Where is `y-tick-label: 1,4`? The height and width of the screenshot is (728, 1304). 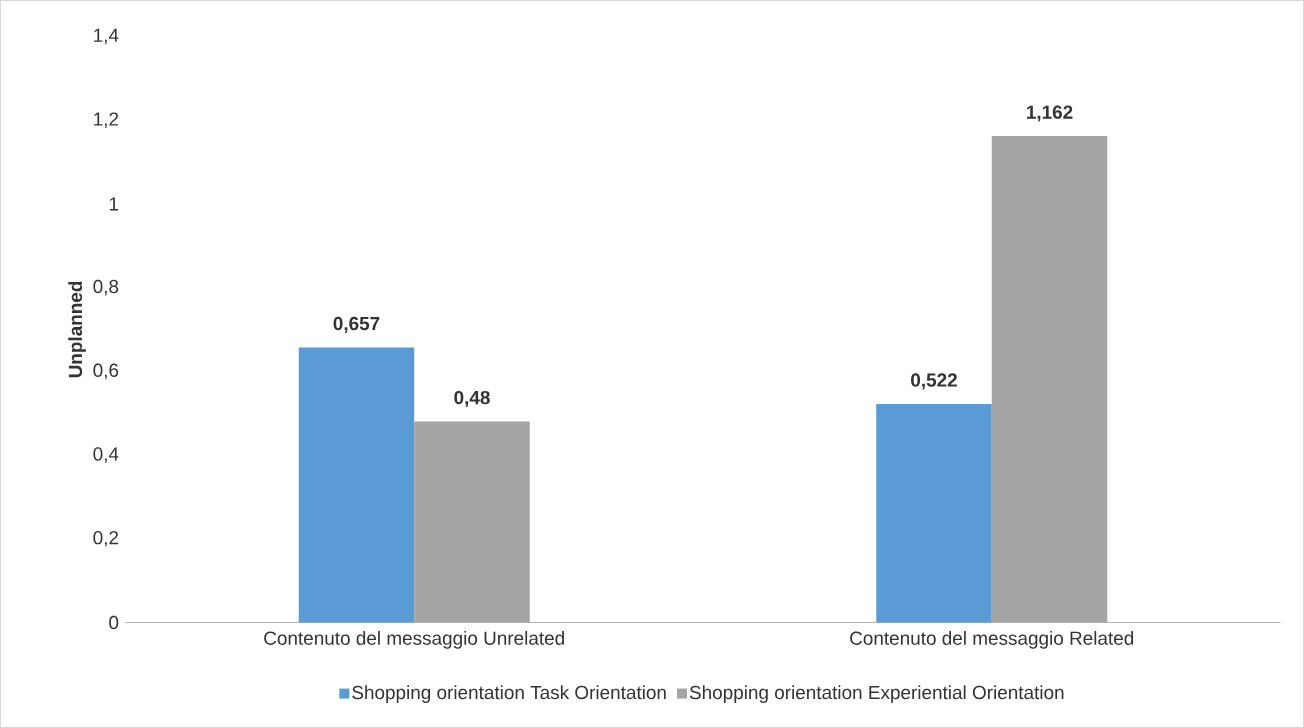
y-tick-label: 1,4 is located at coordinates (106, 36).